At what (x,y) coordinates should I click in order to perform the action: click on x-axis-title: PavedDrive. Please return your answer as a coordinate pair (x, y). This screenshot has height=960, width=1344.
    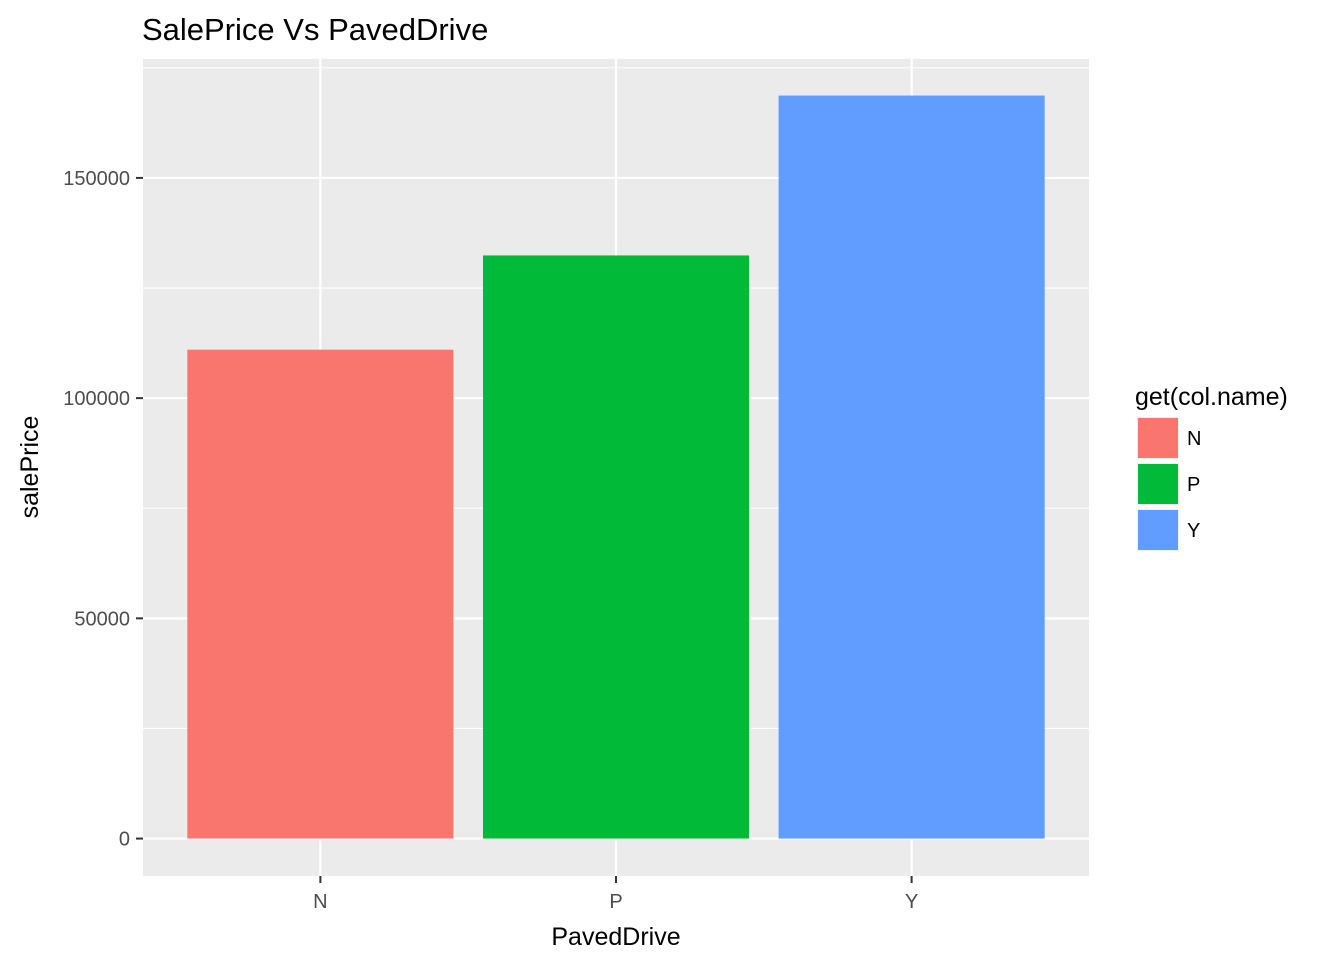
    Looking at the image, I should click on (615, 937).